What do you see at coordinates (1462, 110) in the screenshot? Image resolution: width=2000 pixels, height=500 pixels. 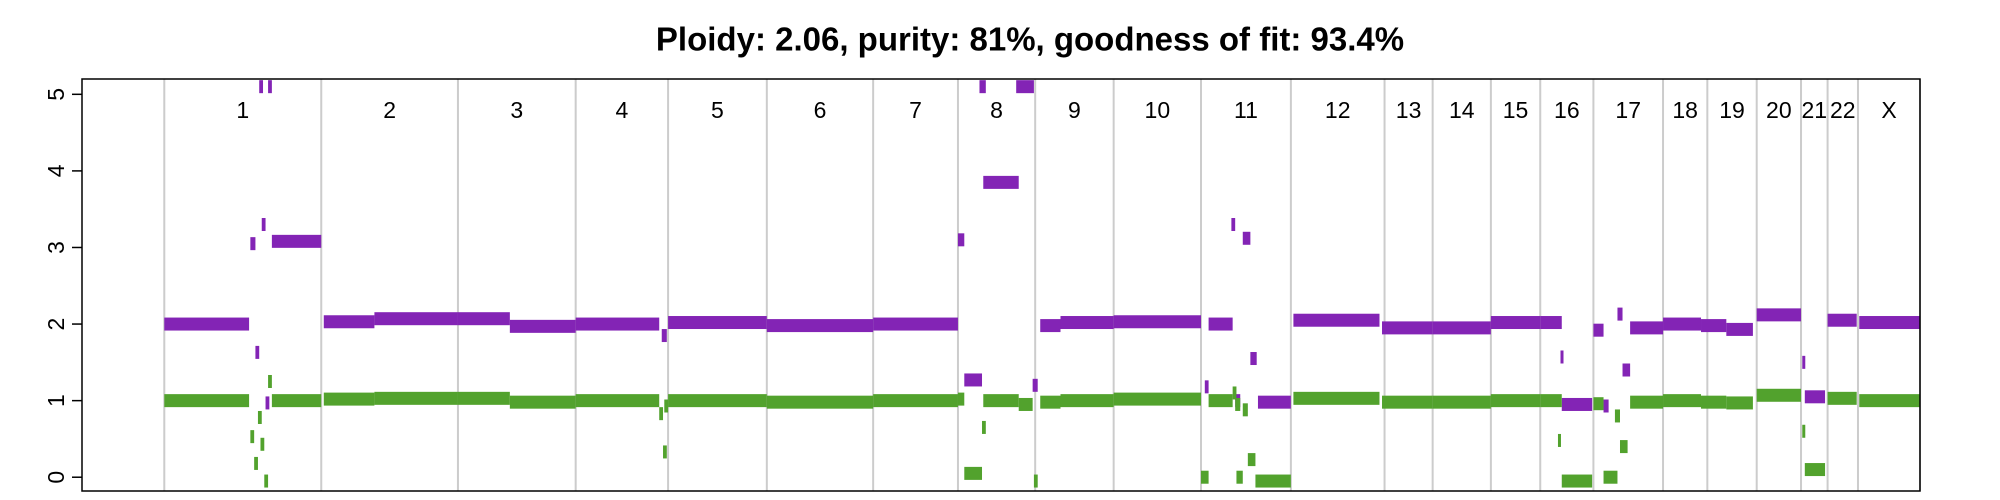 I see `chromosome-label: 14` at bounding box center [1462, 110].